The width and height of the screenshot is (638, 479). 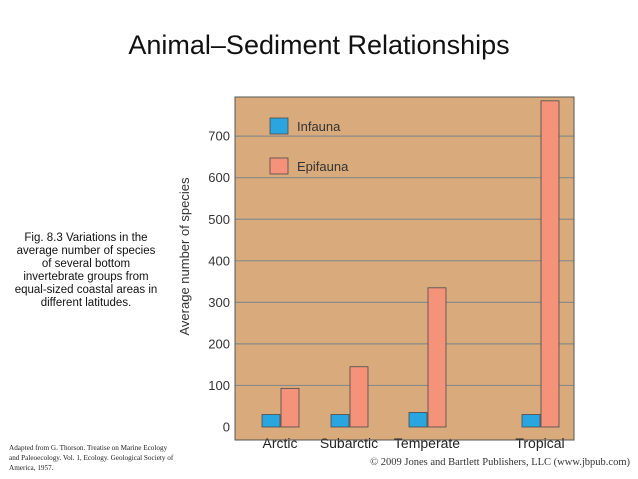 I want to click on y-tick-label: 500, so click(x=219, y=219).